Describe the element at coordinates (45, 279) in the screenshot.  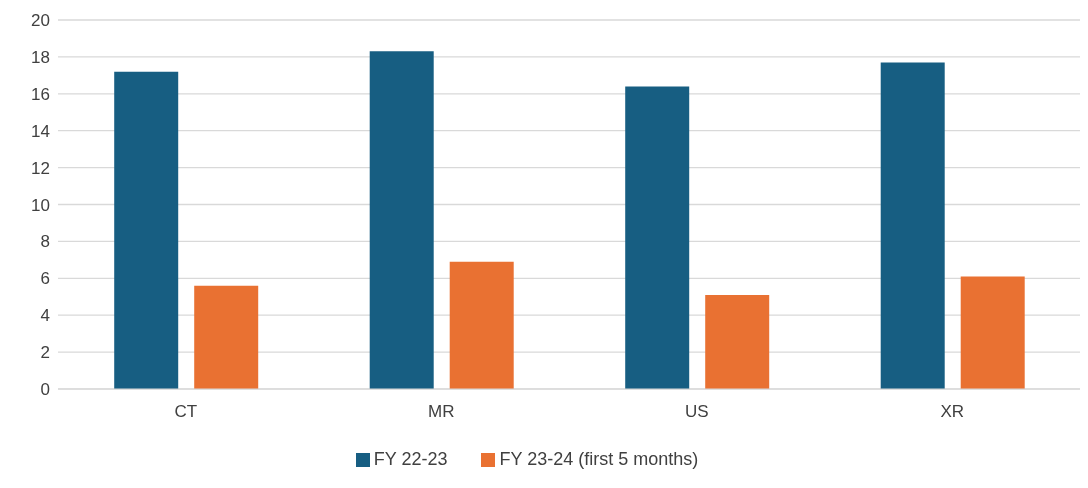
I see `y-tick-label: 6` at that location.